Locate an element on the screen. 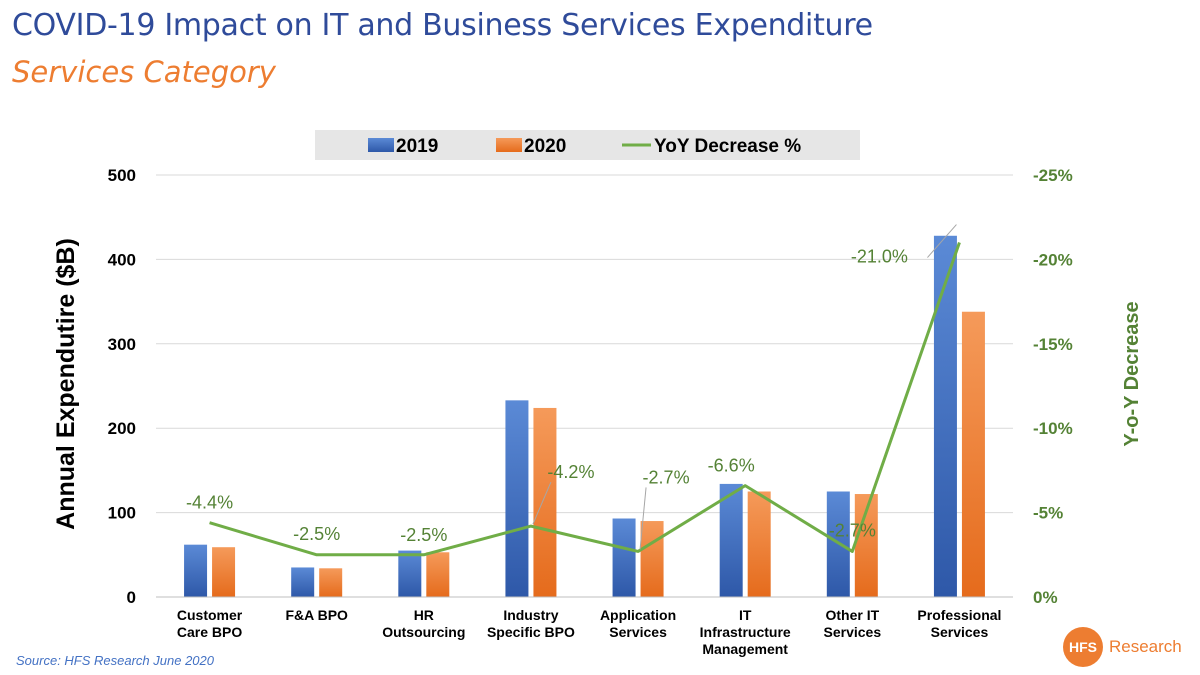 Image resolution: width=1200 pixels, height=675 pixels. x-tick-label: IT Infrastructure Management is located at coordinates (745, 632).